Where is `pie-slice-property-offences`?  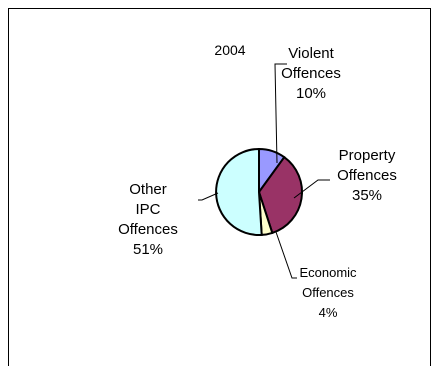 pie-slice-property-offences is located at coordinates (280, 195).